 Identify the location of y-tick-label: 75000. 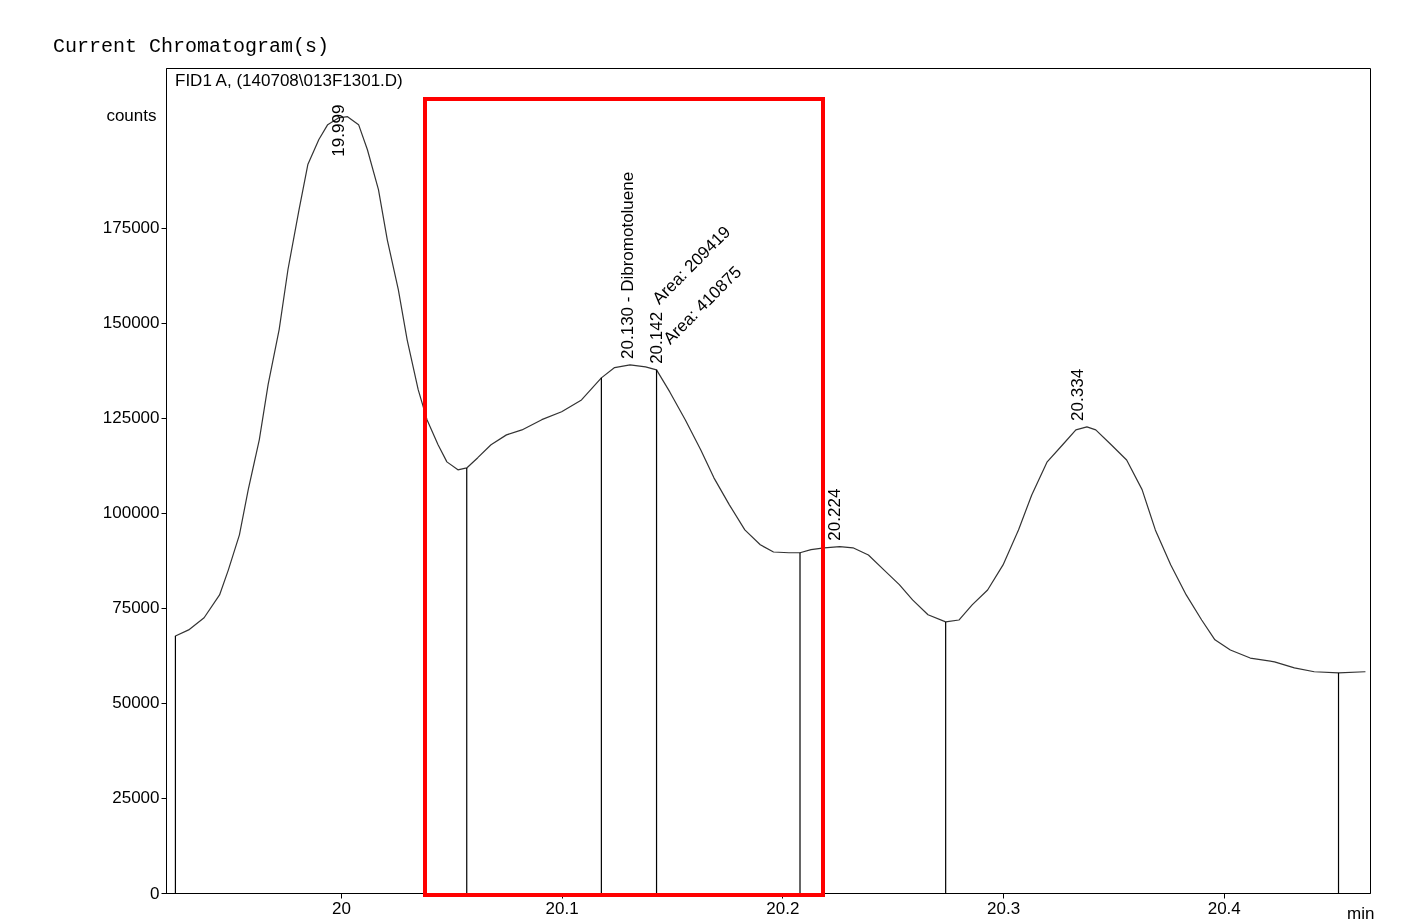
(136, 608).